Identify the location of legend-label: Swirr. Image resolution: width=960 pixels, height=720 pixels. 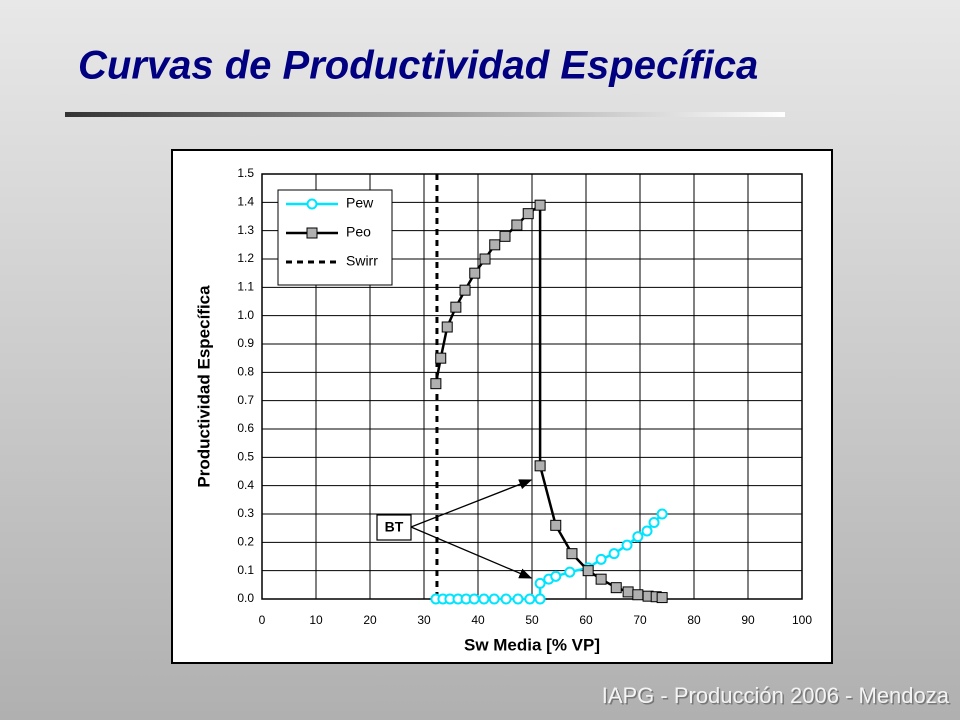
(362, 261).